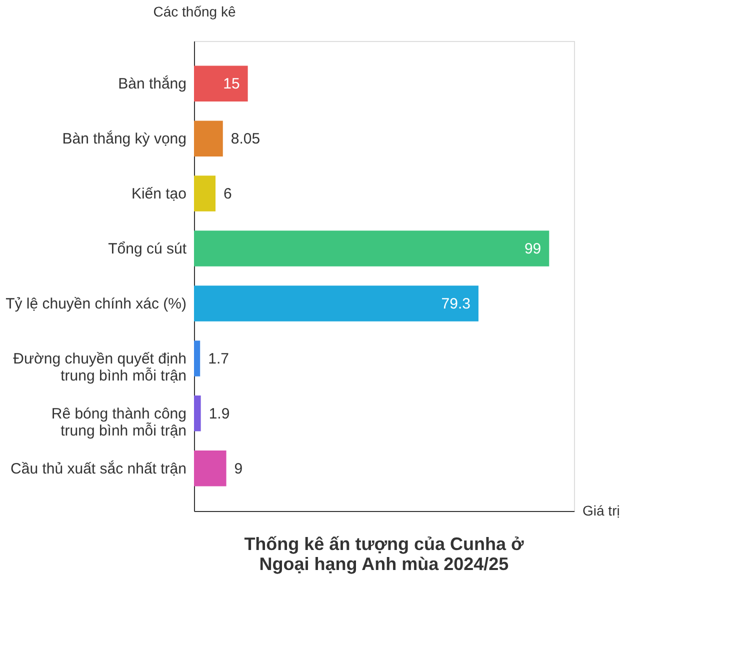  I want to click on data-label: 1.9, so click(219, 413).